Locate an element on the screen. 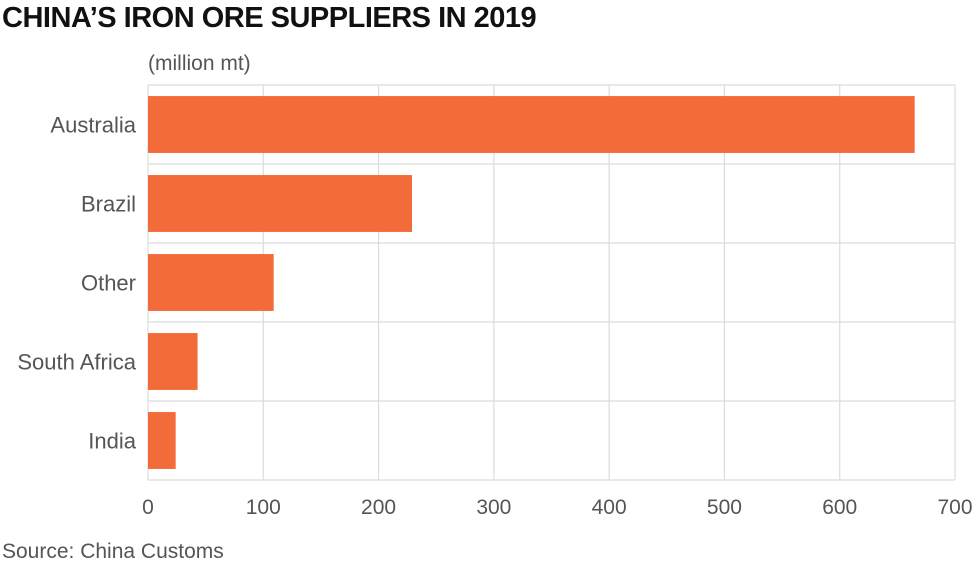 The image size is (980, 568). category-label: India is located at coordinates (112, 441).